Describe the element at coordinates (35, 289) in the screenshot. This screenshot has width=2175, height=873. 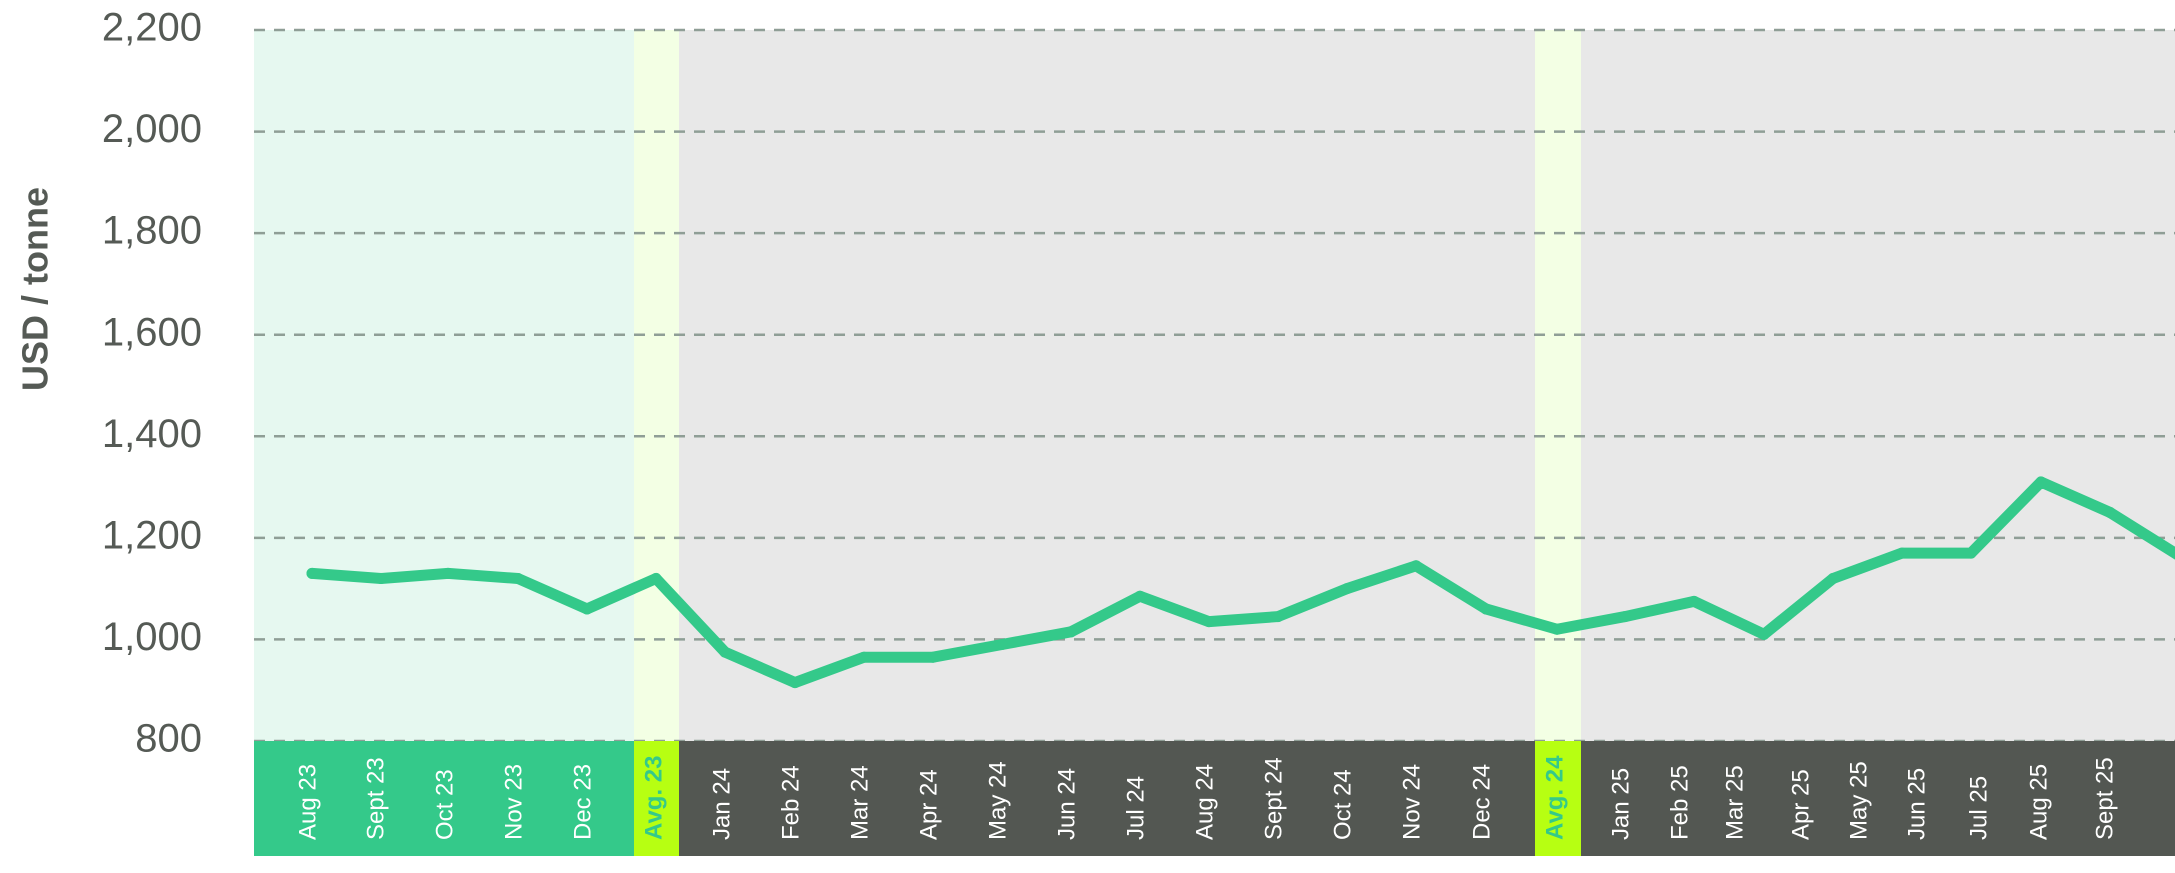
I see `y-axis-label: USD / tonne` at that location.